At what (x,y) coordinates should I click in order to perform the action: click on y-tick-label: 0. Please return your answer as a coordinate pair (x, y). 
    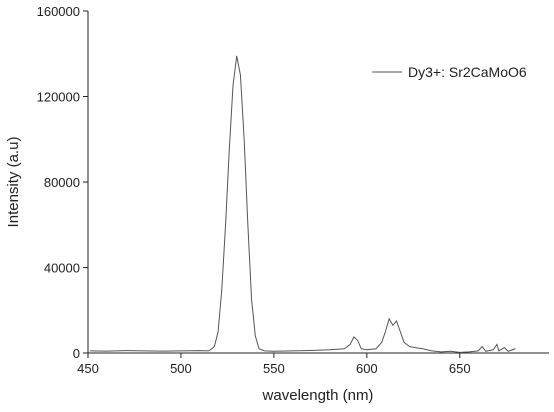
    Looking at the image, I should click on (76, 353).